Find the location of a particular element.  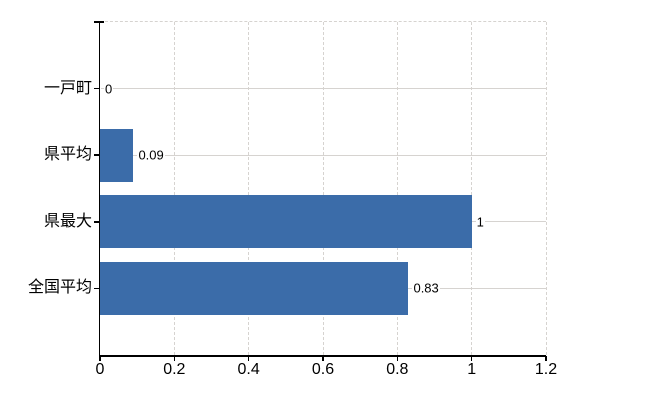

bar-value-label: 0 is located at coordinates (109, 89).